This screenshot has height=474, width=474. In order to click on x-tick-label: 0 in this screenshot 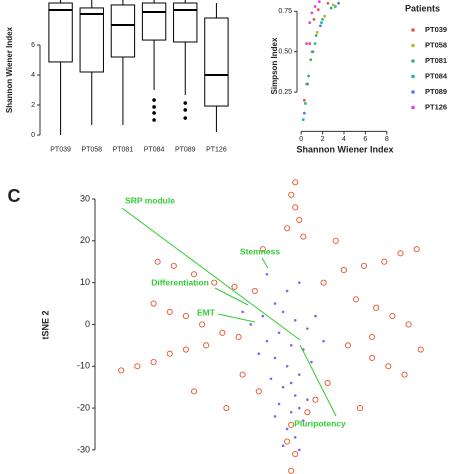, I will do `click(301, 139)`.